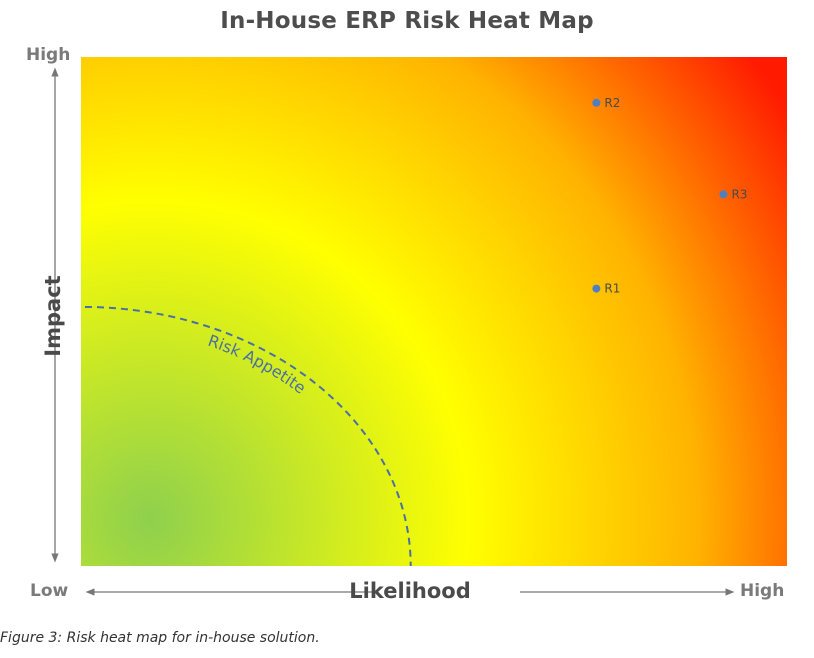  What do you see at coordinates (596, 288) in the screenshot?
I see `risk-point-r1` at bounding box center [596, 288].